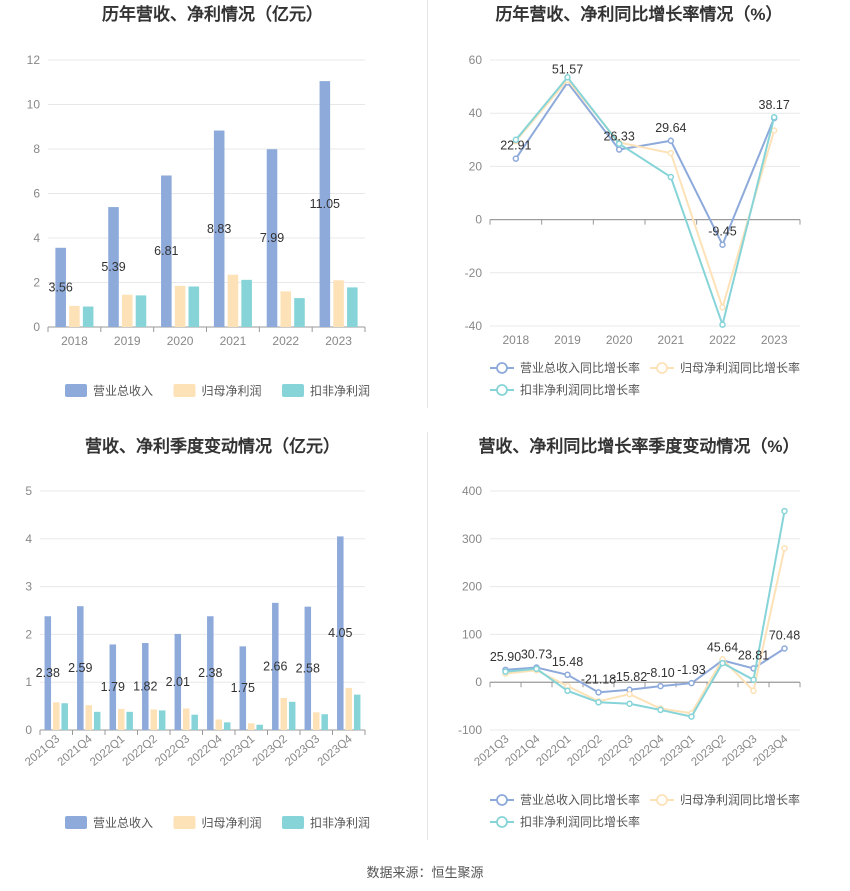  Describe the element at coordinates (598, 679) in the screenshot. I see `line-data-label: -21.18` at that location.